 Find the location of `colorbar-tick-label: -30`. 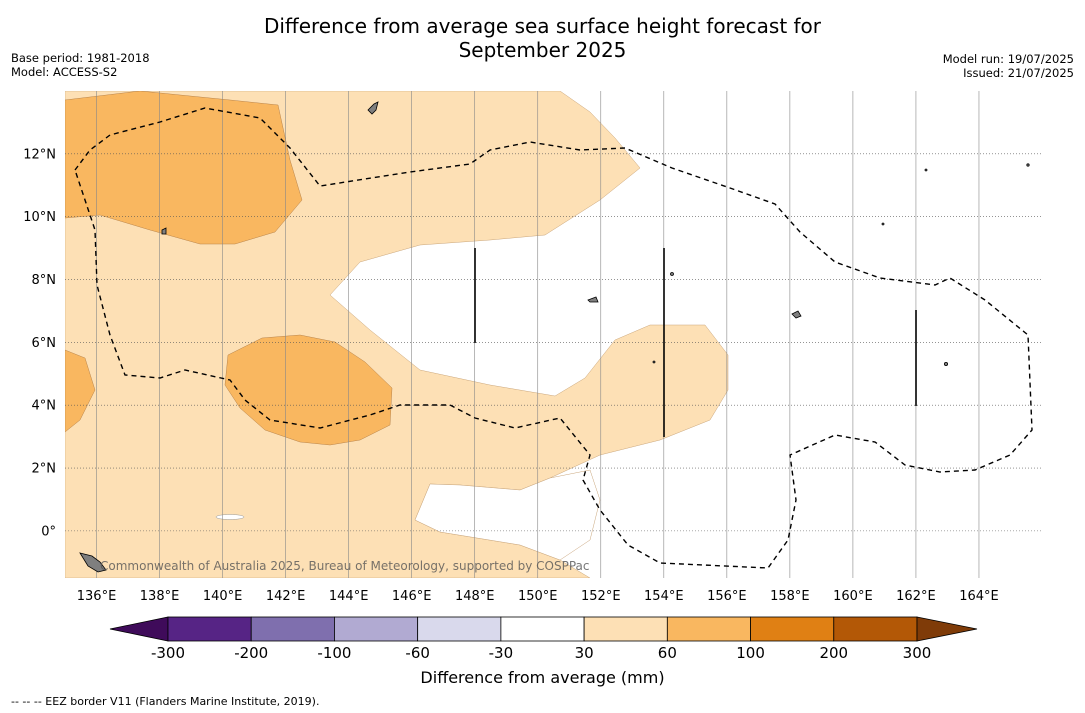

colorbar-tick-label: -30 is located at coordinates (501, 653).